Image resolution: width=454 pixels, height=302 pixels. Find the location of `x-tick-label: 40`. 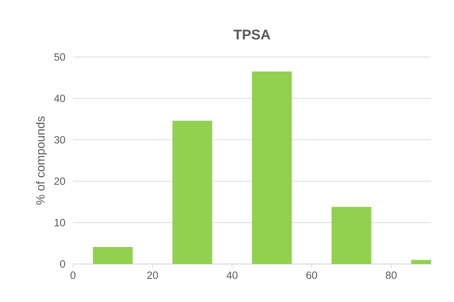

x-tick-label: 40 is located at coordinates (232, 275).